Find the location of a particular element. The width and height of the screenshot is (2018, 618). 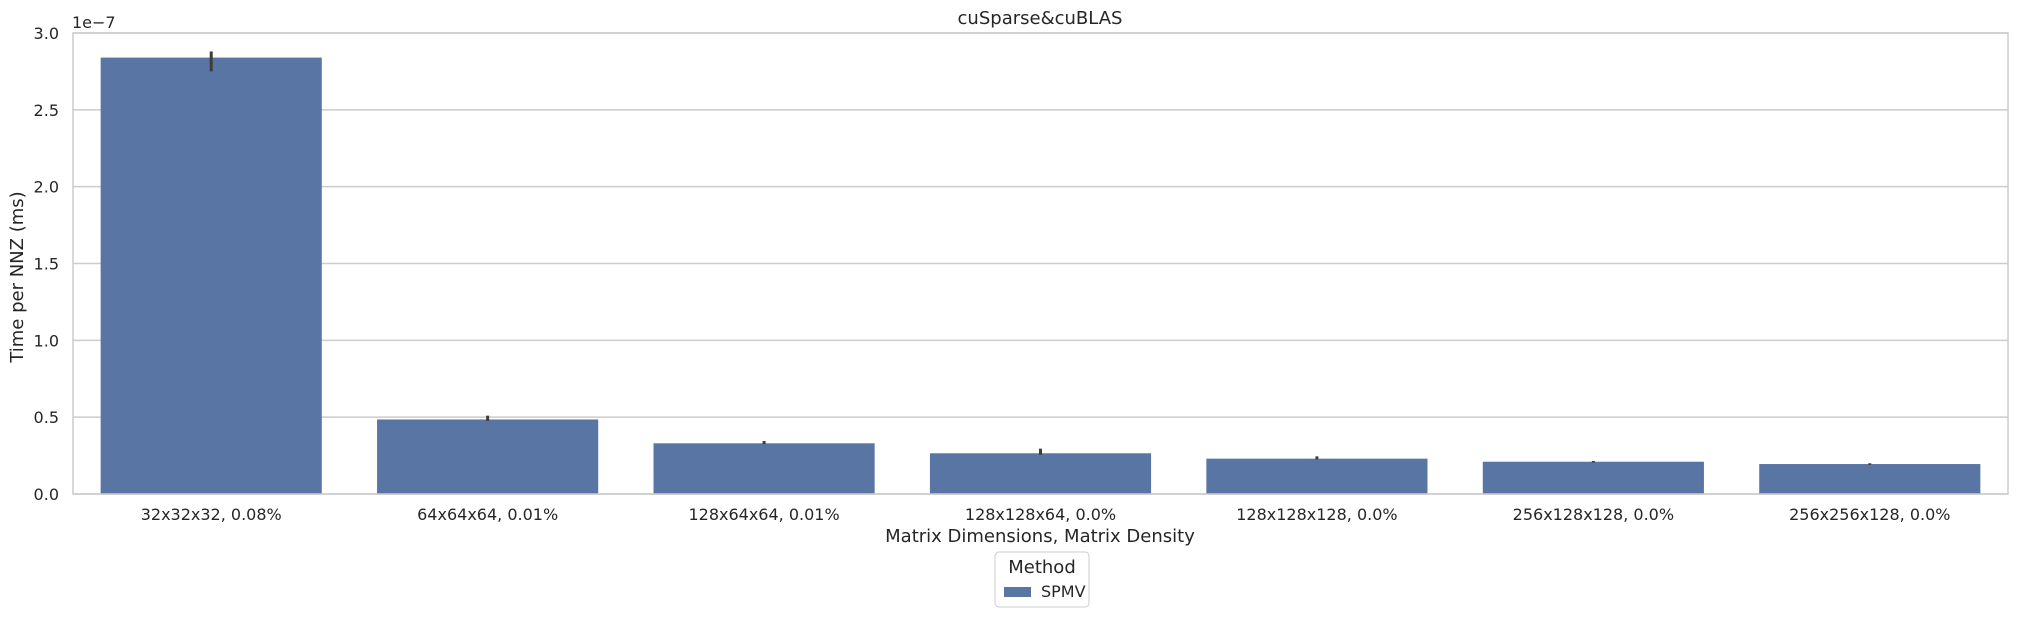

y-offset-label: 1e−7 is located at coordinates (94, 22).